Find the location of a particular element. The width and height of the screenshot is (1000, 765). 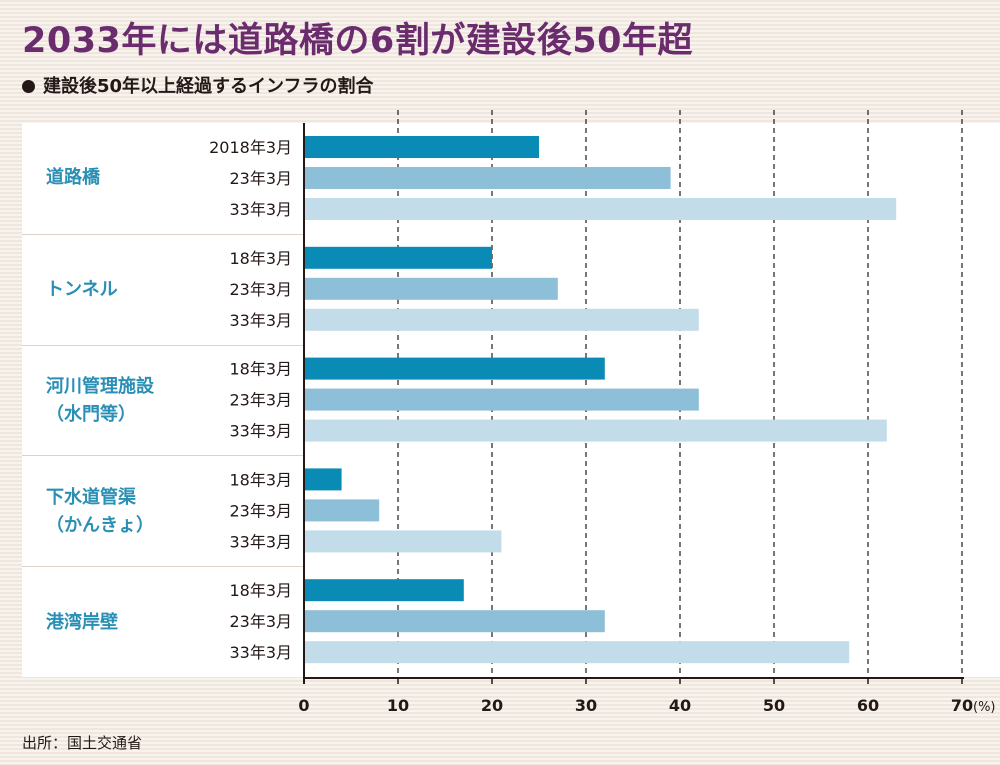

tick-label: 30 is located at coordinates (586, 705).